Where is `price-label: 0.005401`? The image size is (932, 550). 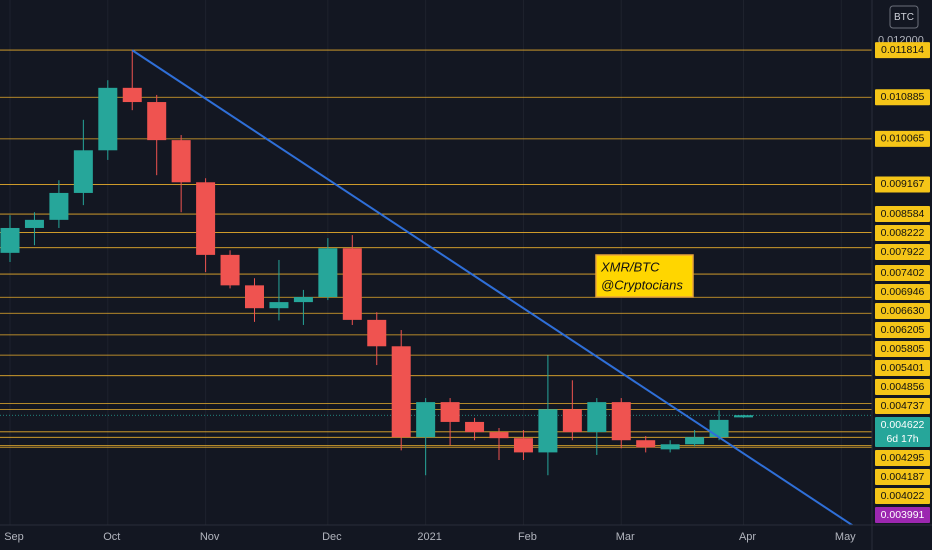
price-label: 0.005401 is located at coordinates (903, 368).